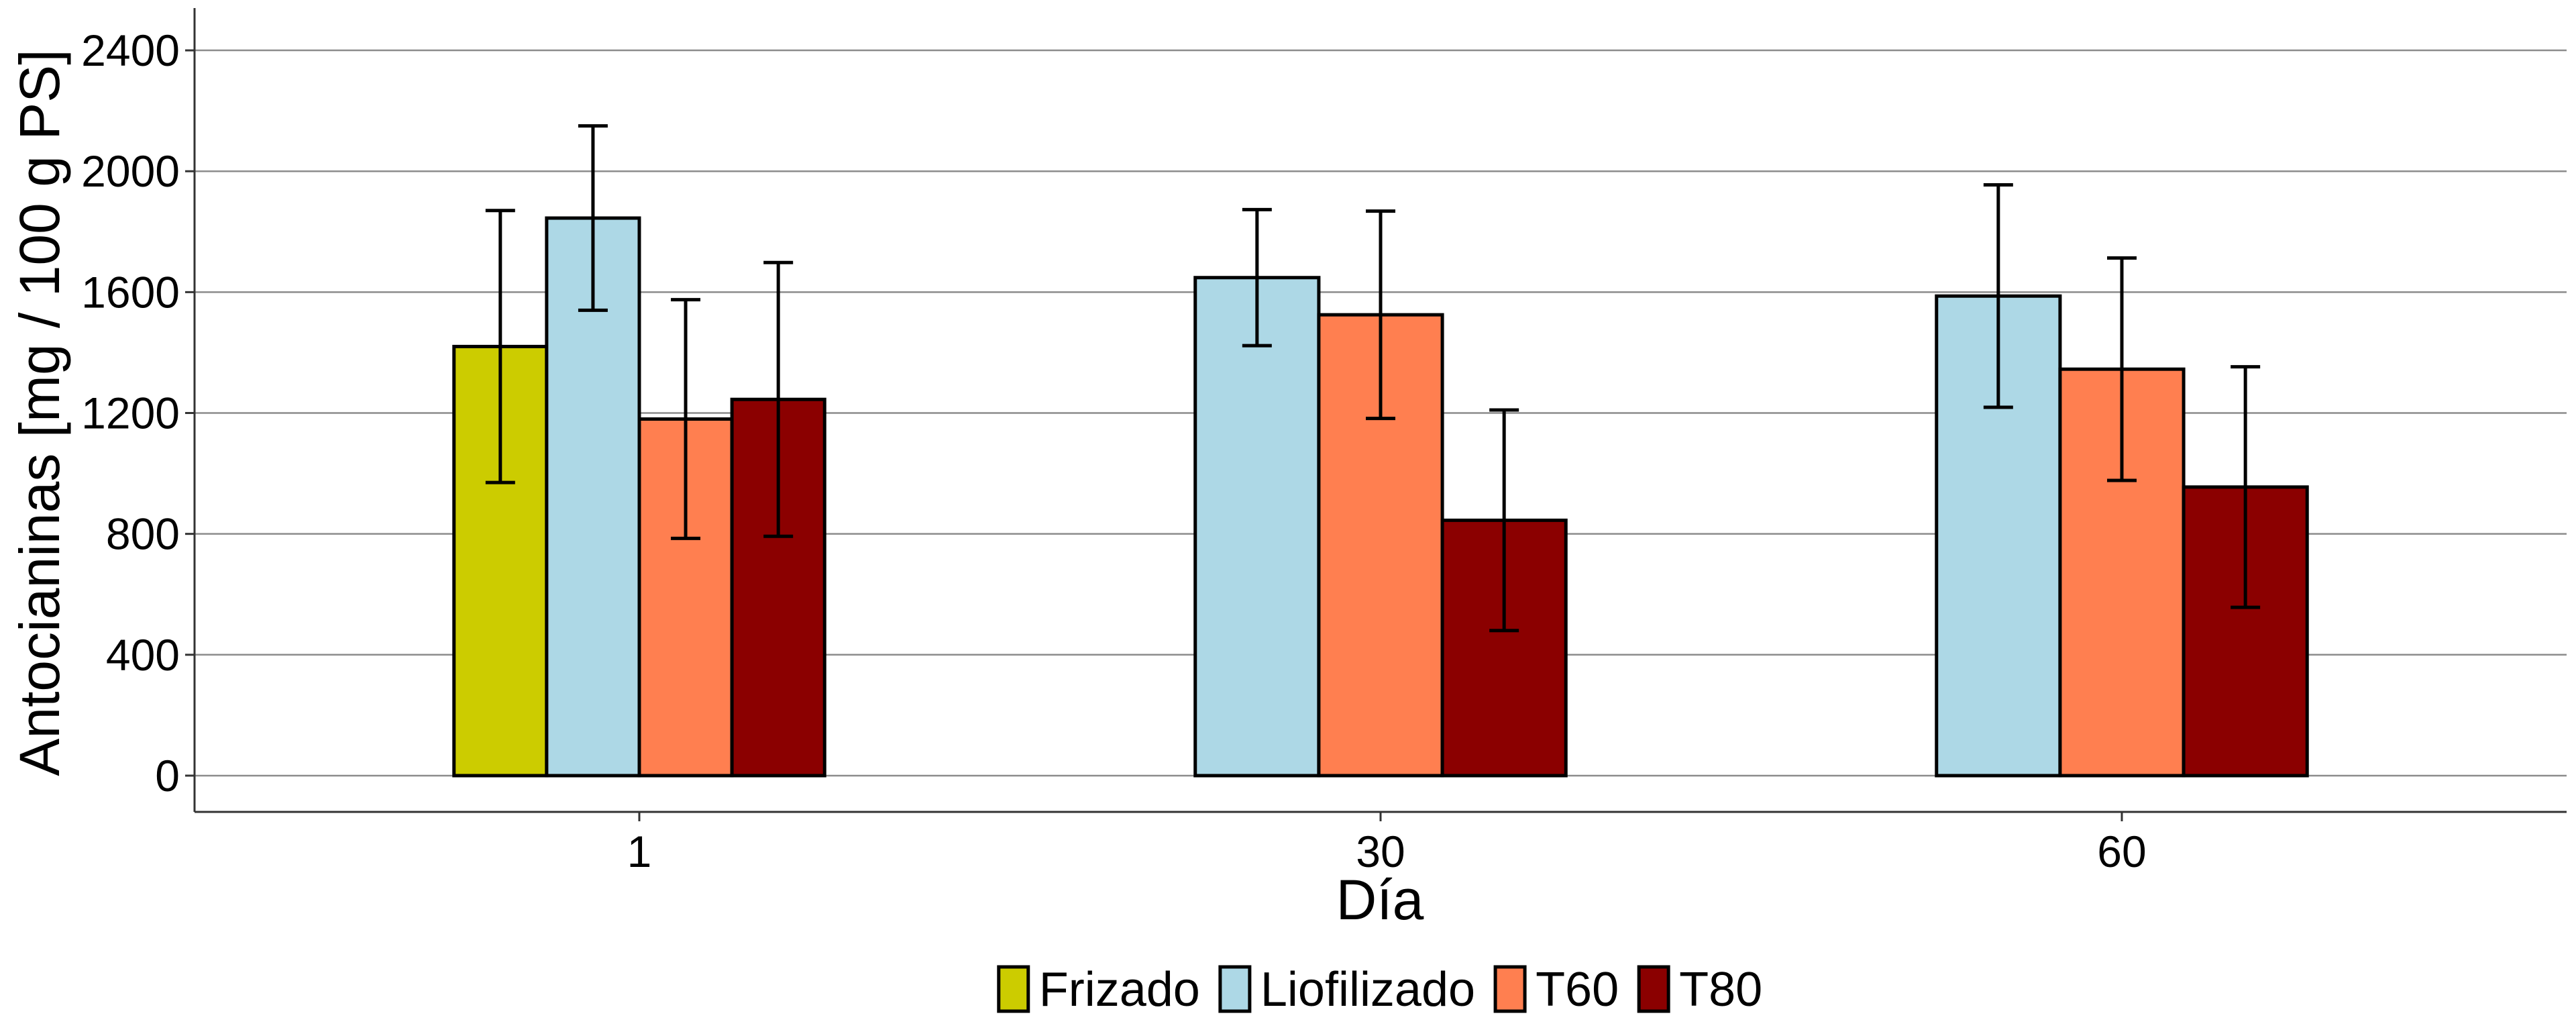 This screenshot has height=1034, width=2576. Describe the element at coordinates (130, 292) in the screenshot. I see `y-tick-label: 1600` at that location.